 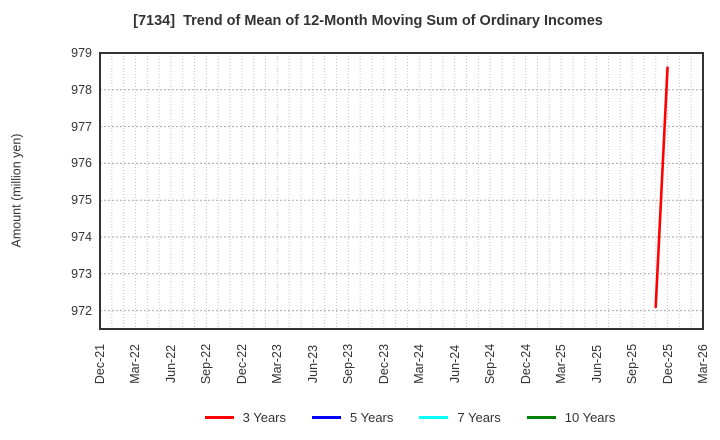 What do you see at coordinates (561, 364) in the screenshot?
I see `x-tick-label: Mar-25` at bounding box center [561, 364].